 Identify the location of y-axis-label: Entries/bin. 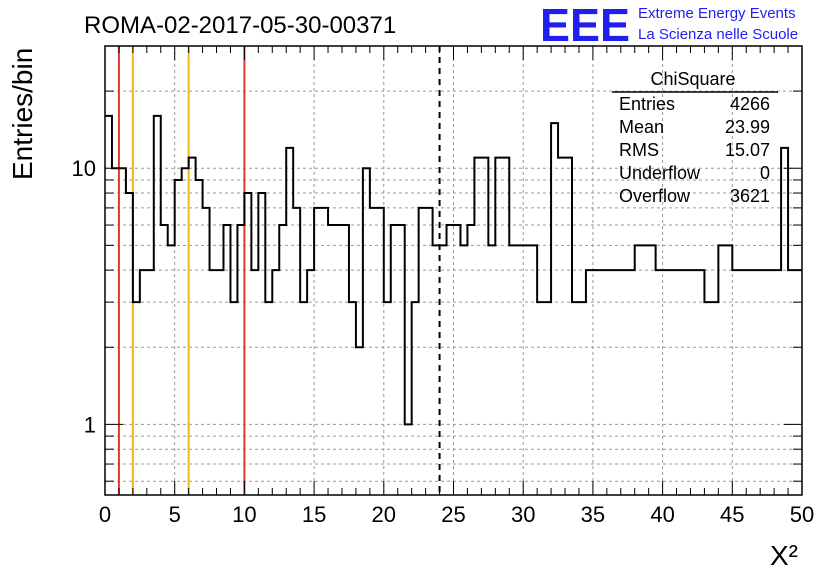
(22, 114).